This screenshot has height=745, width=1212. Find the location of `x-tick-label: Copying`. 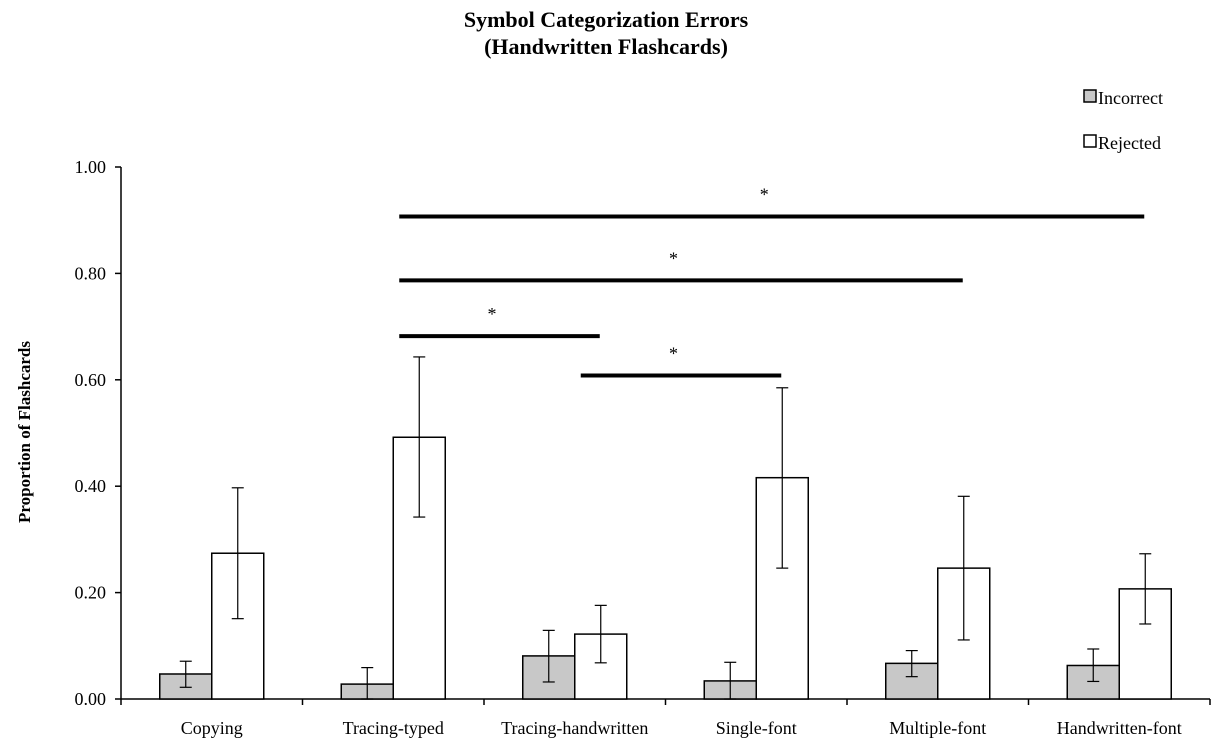

x-tick-label: Copying is located at coordinates (212, 728).